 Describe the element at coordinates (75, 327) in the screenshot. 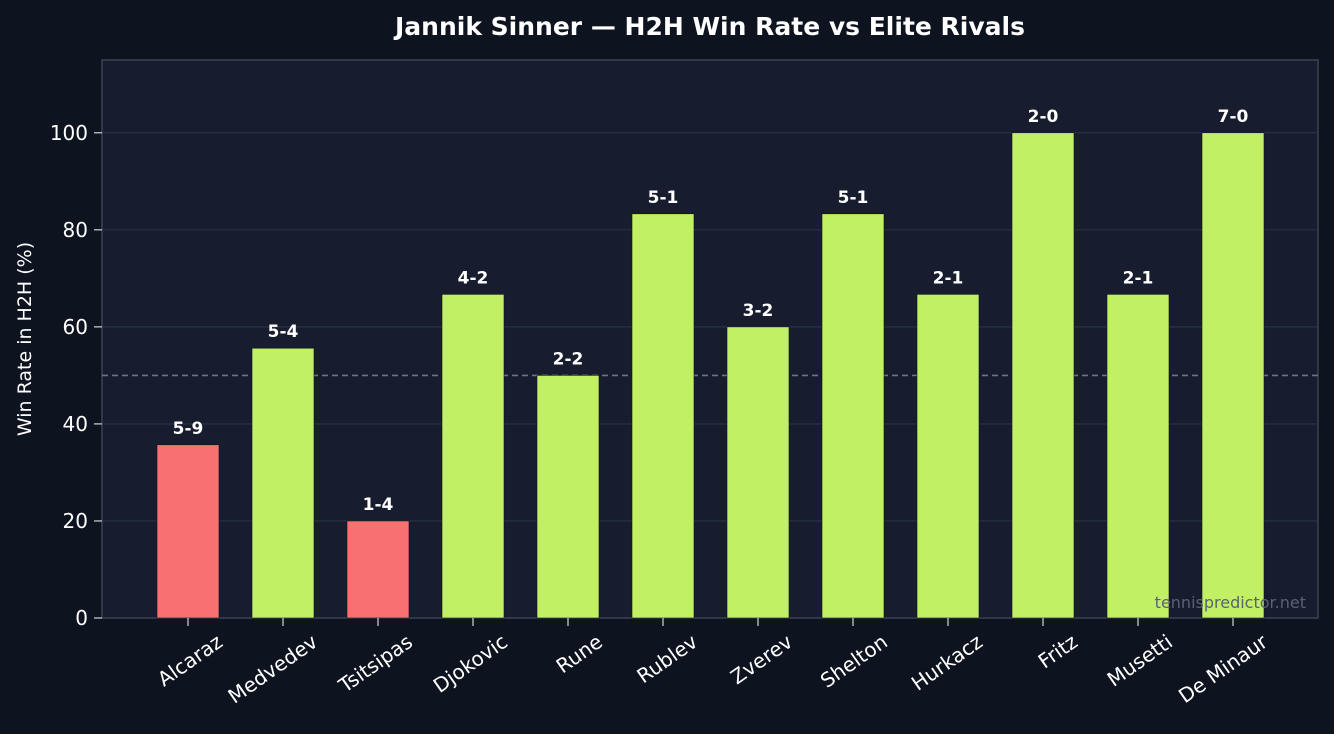

I see `y-tick-label: 60` at that location.